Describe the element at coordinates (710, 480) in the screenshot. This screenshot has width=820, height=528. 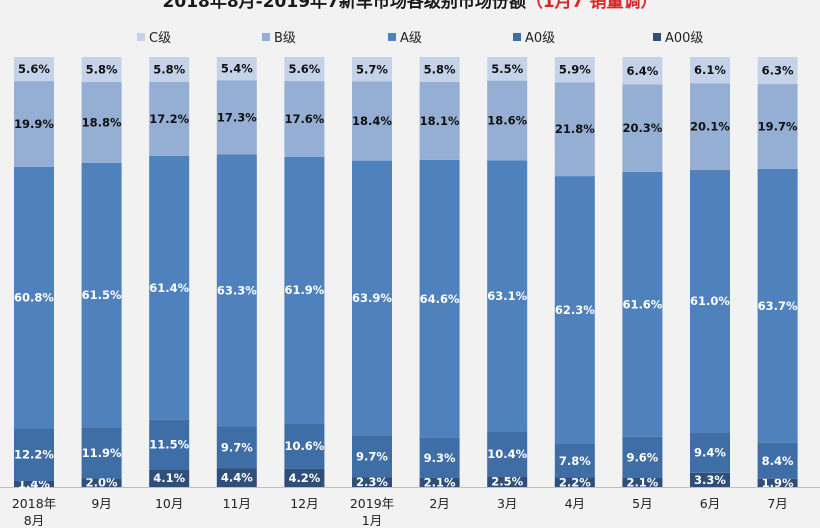
I see `data-label: 3.3%` at that location.